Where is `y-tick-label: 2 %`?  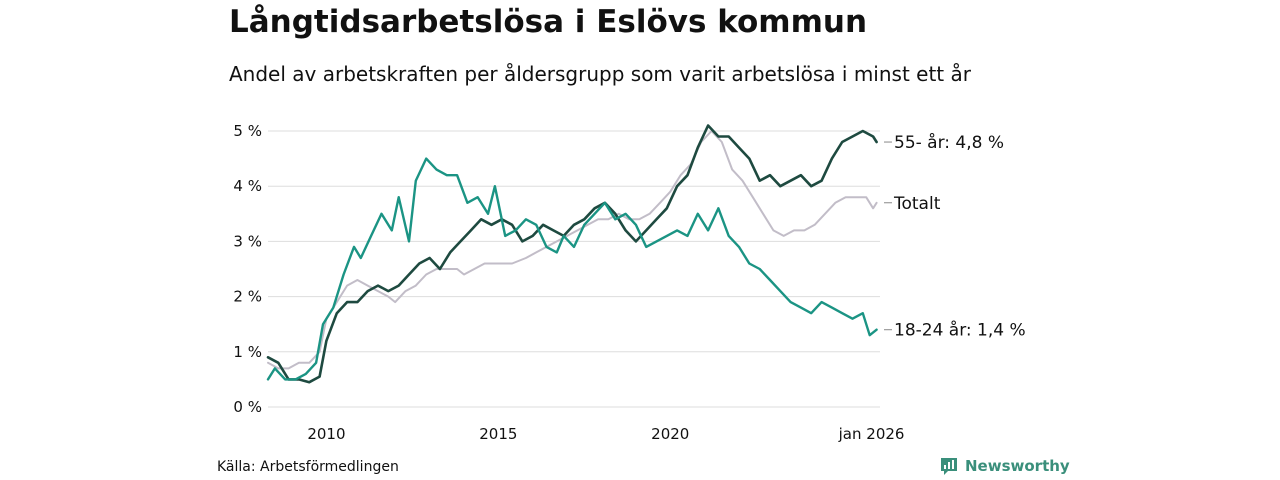 y-tick-label: 2 % is located at coordinates (247, 297).